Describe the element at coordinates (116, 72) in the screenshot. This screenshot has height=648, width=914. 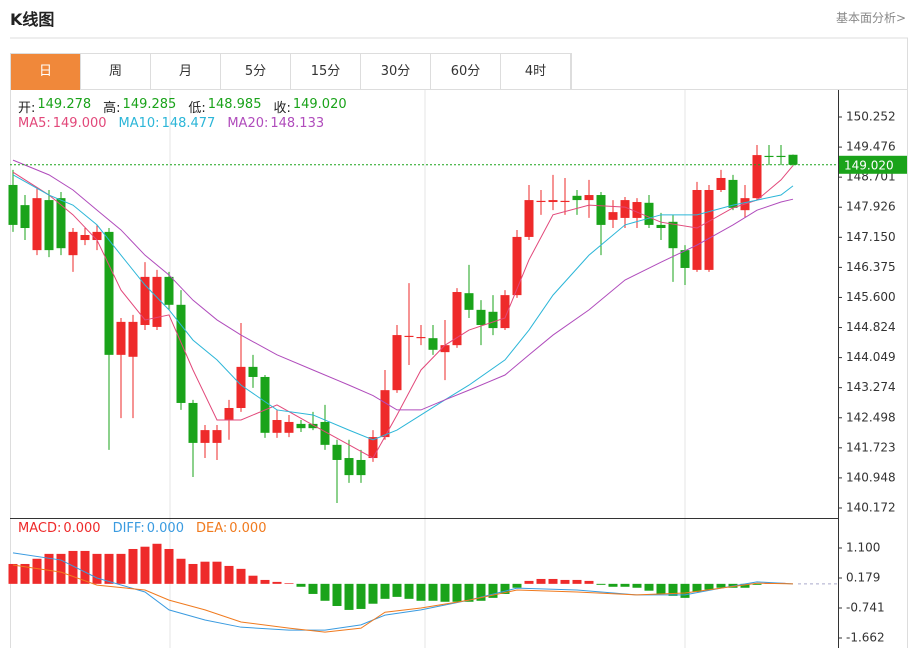
I see `tab: 周` at that location.